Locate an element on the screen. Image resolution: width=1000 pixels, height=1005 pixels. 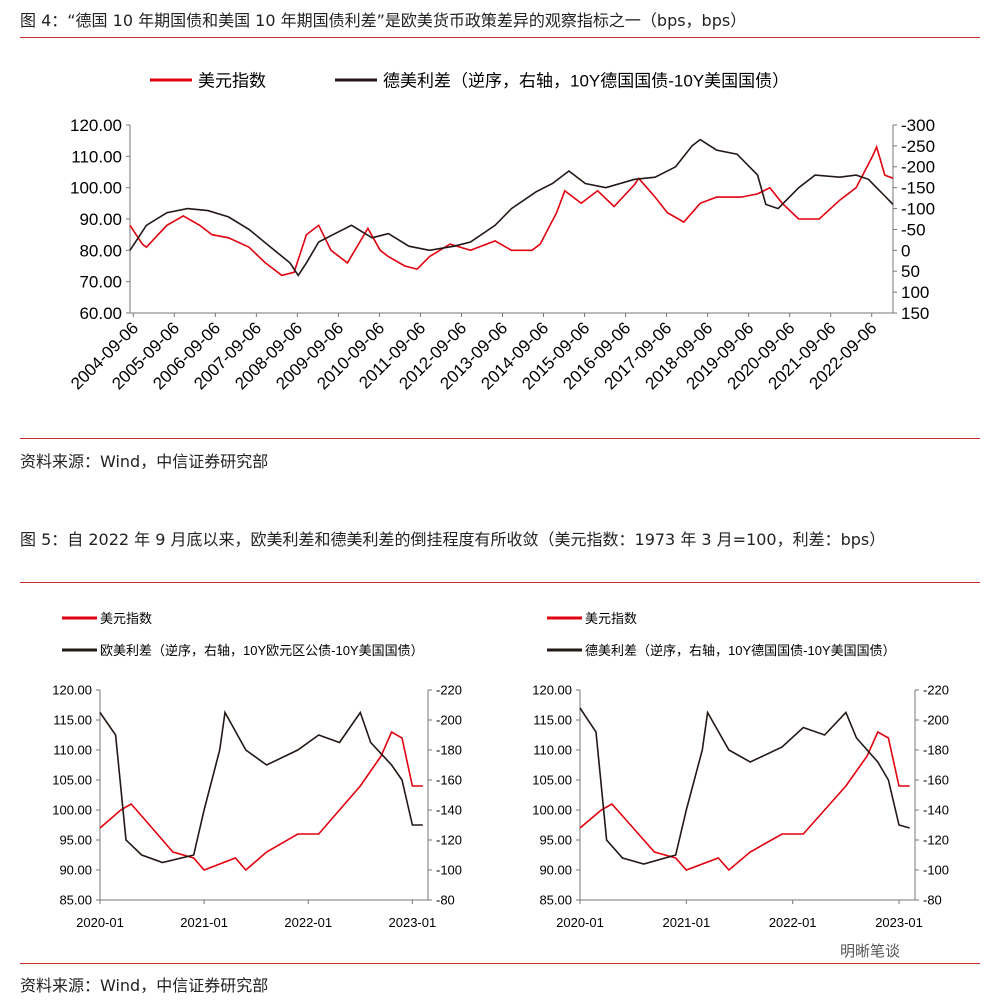
y2-tick-label: 50 is located at coordinates (910, 271).